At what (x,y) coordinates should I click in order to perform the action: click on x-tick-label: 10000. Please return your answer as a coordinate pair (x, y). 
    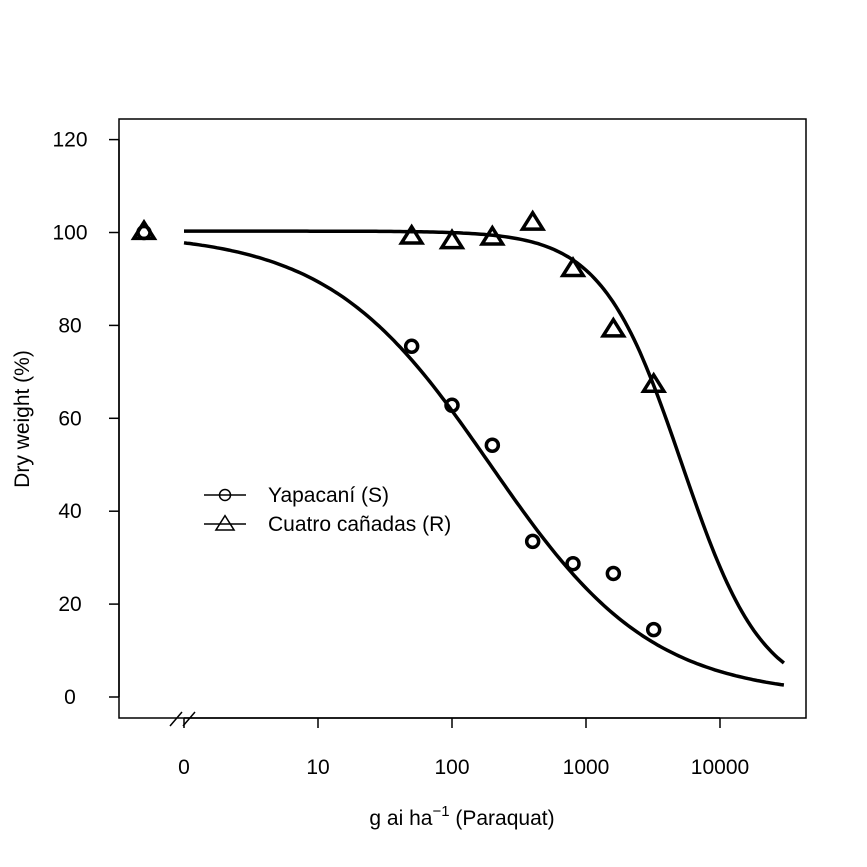
    Looking at the image, I should click on (720, 767).